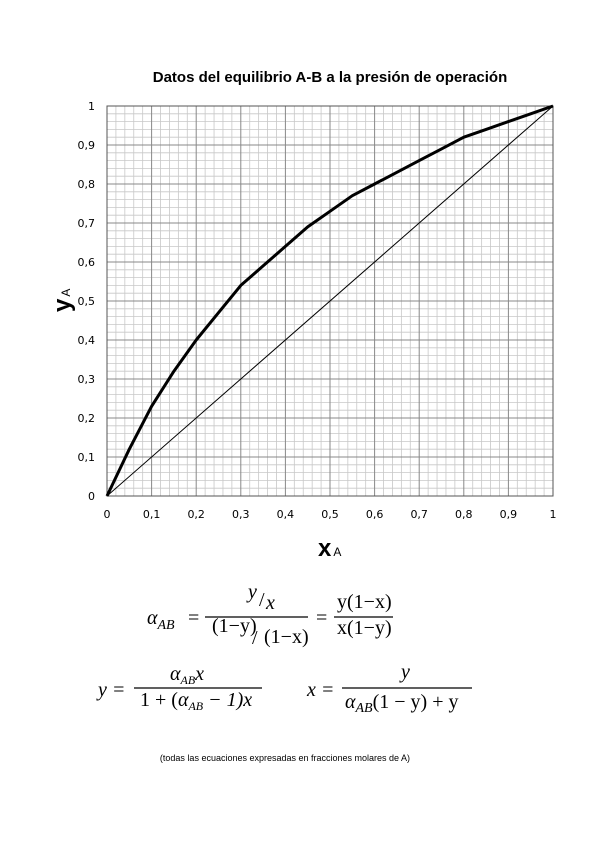 The height and width of the screenshot is (848, 599). I want to click on y-axis-label: yA, so click(62, 300).